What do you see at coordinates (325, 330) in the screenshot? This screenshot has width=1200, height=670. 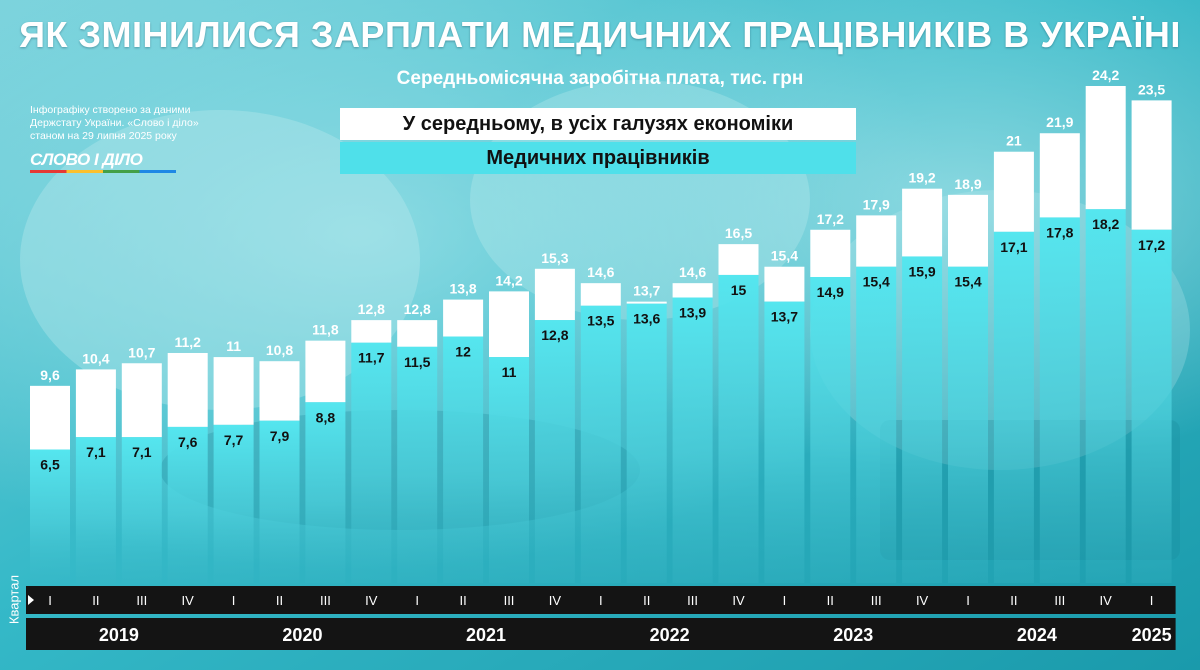 I see `value-label-average: 11,8` at bounding box center [325, 330].